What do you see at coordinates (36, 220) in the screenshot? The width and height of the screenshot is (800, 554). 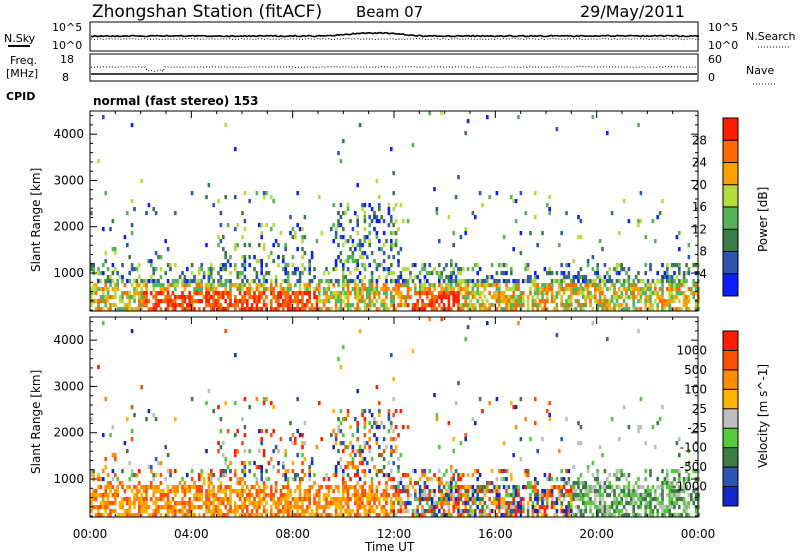 I see `power-ylabel: Slant Range [km]` at bounding box center [36, 220].